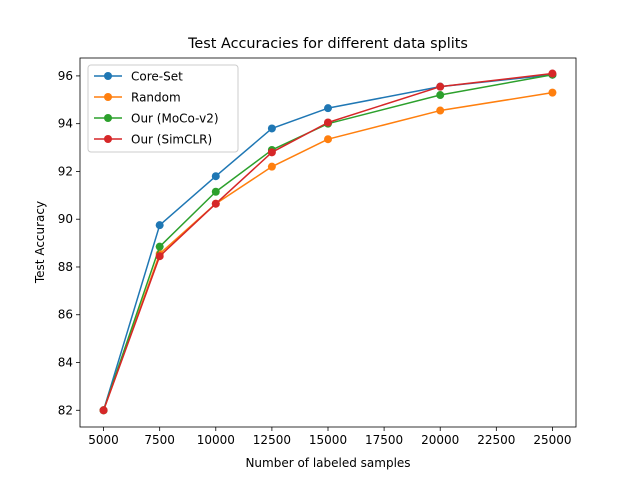  Describe the element at coordinates (384, 440) in the screenshot. I see `x-tick-label: 17500` at that location.